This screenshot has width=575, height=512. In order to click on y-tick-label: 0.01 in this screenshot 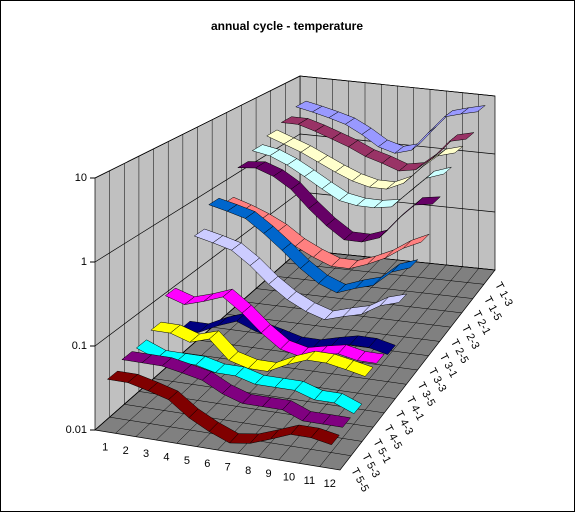, I will do `click(76, 430)`.